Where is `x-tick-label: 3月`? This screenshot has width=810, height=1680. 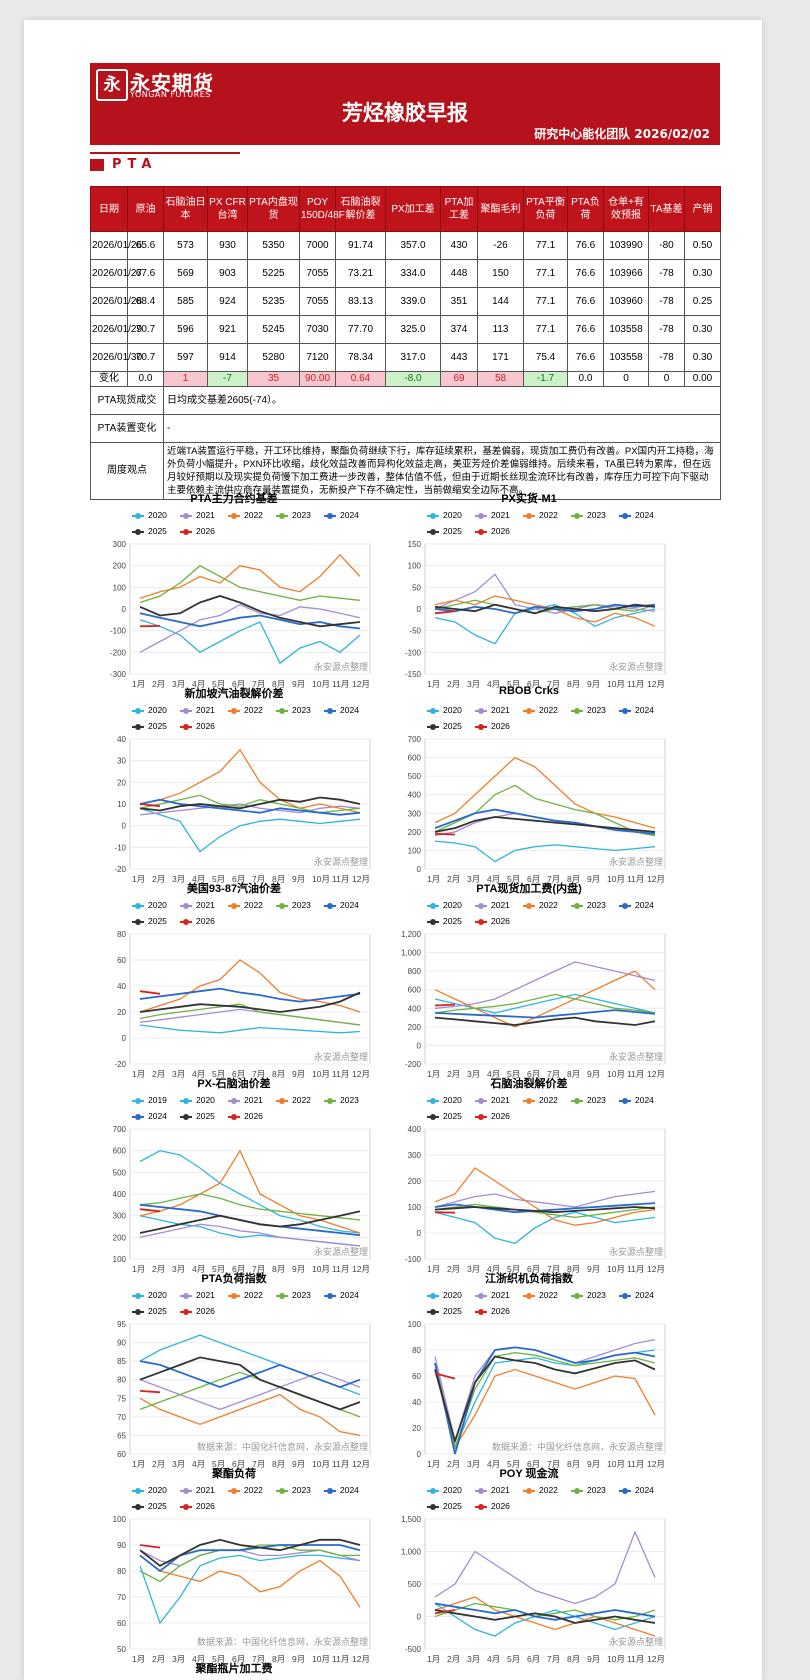 x-tick-label: 3月 is located at coordinates (473, 684).